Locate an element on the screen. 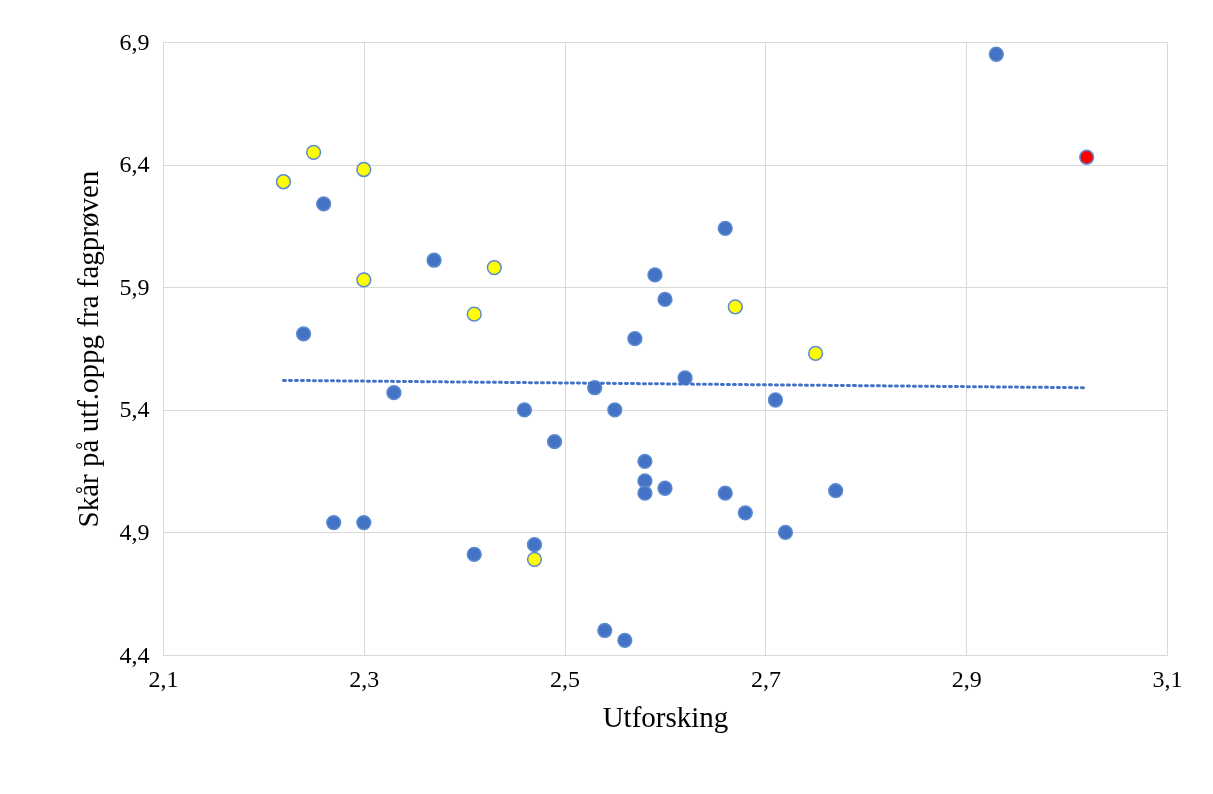 This screenshot has height=794, width=1213. y-tick-label: 5,9 is located at coordinates (134, 286).